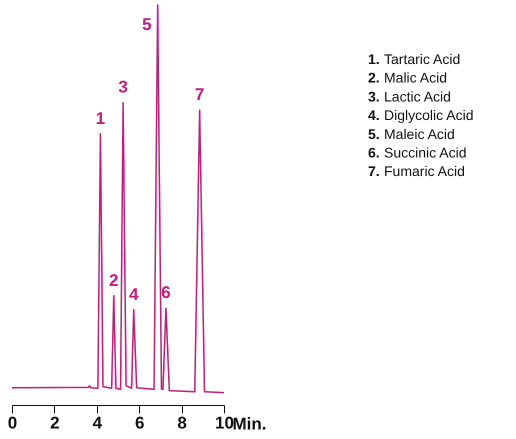  I want to click on annotation: 4, so click(133, 294).